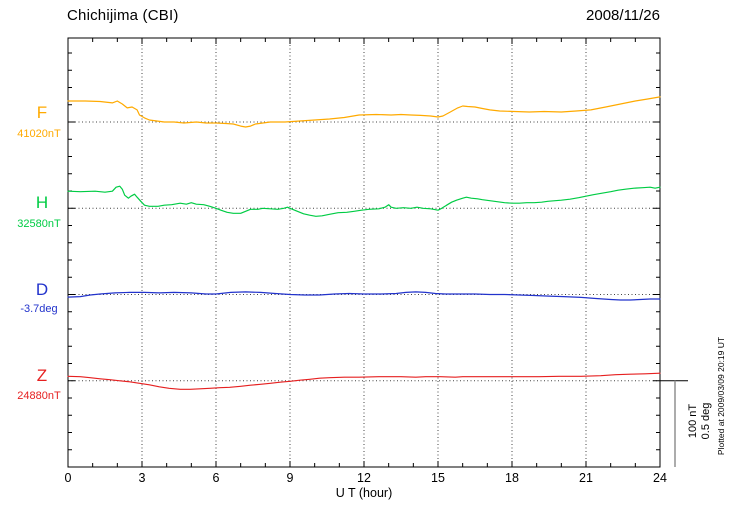  I want to click on scale-bar-nt-label: 100 nT, so click(692, 421).